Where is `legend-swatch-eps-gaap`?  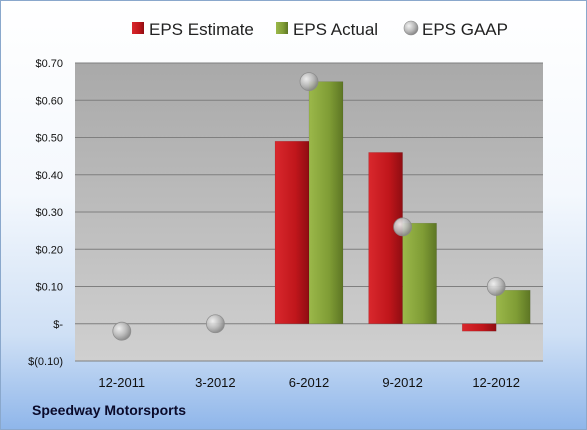 legend-swatch-eps-gaap is located at coordinates (411, 28).